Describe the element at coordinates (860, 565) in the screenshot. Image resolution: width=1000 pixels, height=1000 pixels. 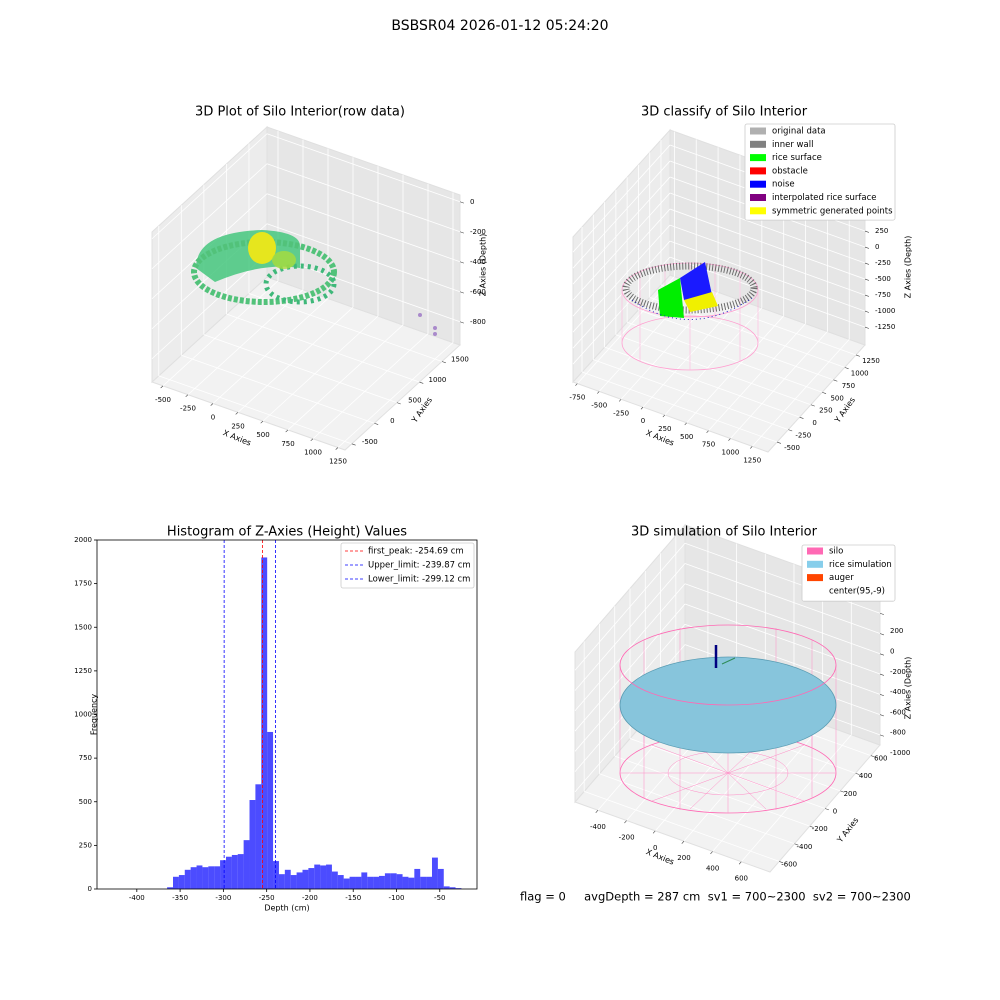
I see `legend-label: rice simulation` at that location.